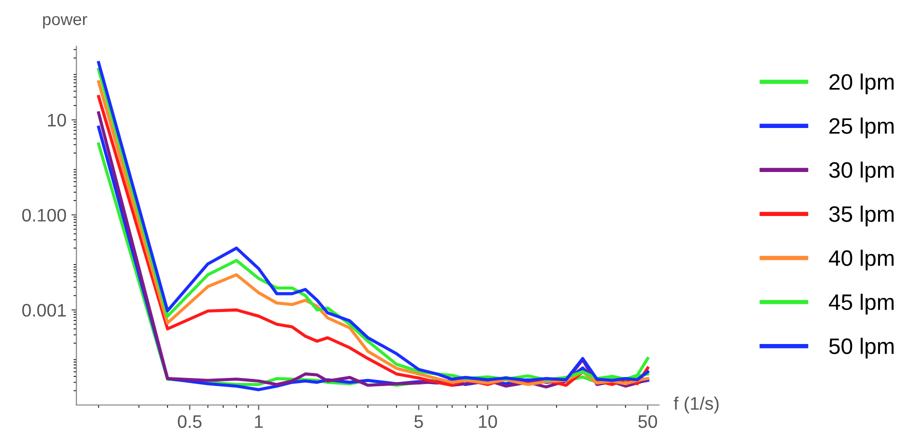 The width and height of the screenshot is (899, 432). What do you see at coordinates (190, 421) in the screenshot?
I see `x-tick-label: 0.5` at bounding box center [190, 421].